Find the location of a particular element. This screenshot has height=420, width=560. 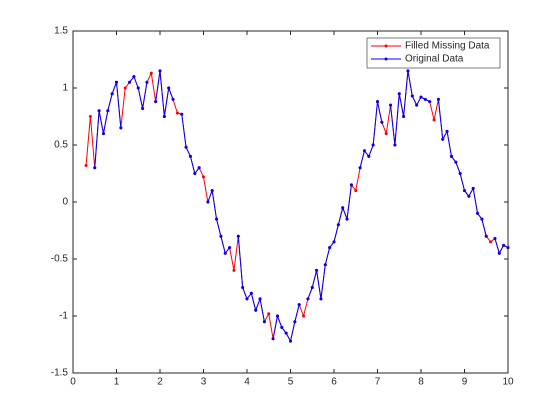

x-tick-label: 2 is located at coordinates (160, 382).